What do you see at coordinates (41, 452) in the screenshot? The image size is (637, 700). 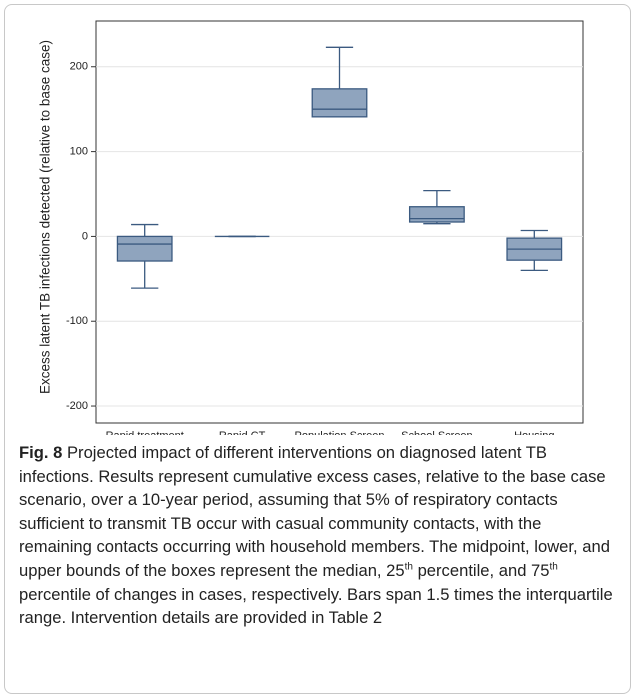 I see `caption-label: Fig. 8` at bounding box center [41, 452].